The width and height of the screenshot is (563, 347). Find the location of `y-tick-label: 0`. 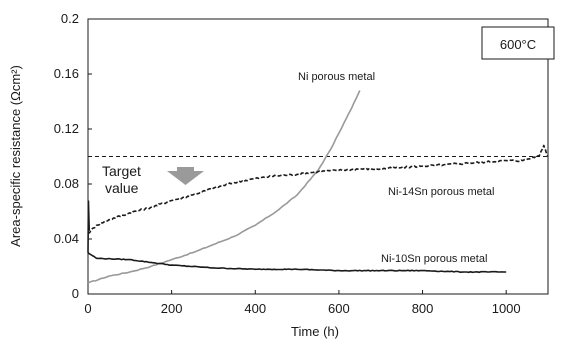

y-tick-label: 0 is located at coordinates (75, 293).